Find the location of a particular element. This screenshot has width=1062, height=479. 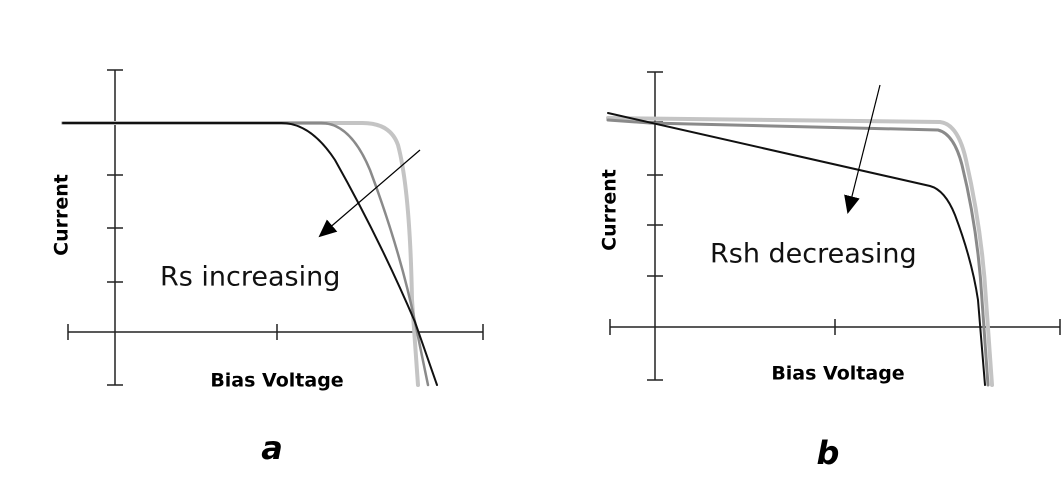

annotation: Rs increasing is located at coordinates (250, 277).